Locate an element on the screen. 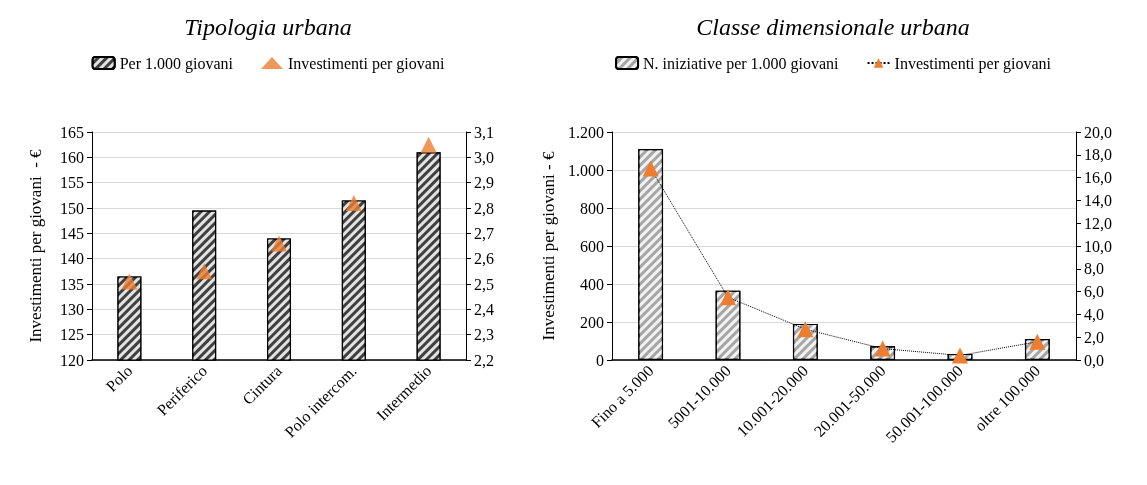 The width and height of the screenshot is (1147, 485). chart-title: Tipologia urbana is located at coordinates (268, 27).